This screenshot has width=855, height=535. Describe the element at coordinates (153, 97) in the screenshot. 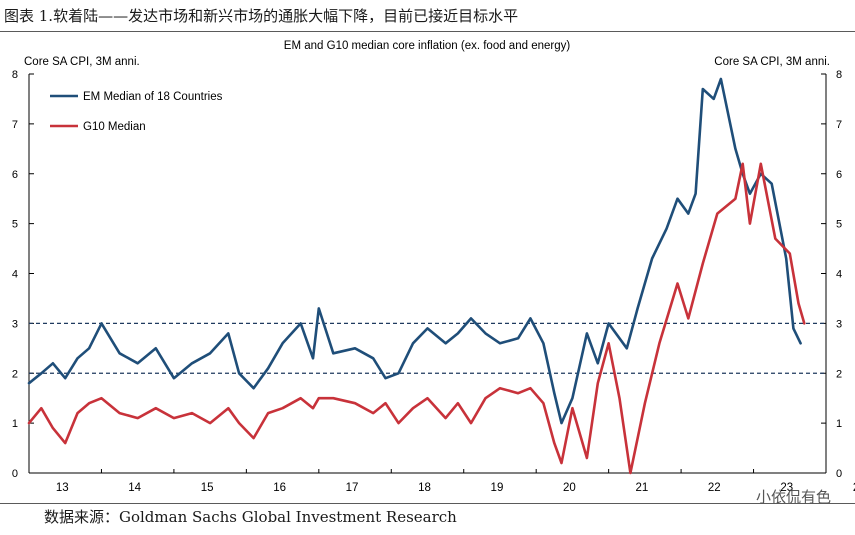

I see `legend-label-em: EM Median of 18 Countries` at that location.